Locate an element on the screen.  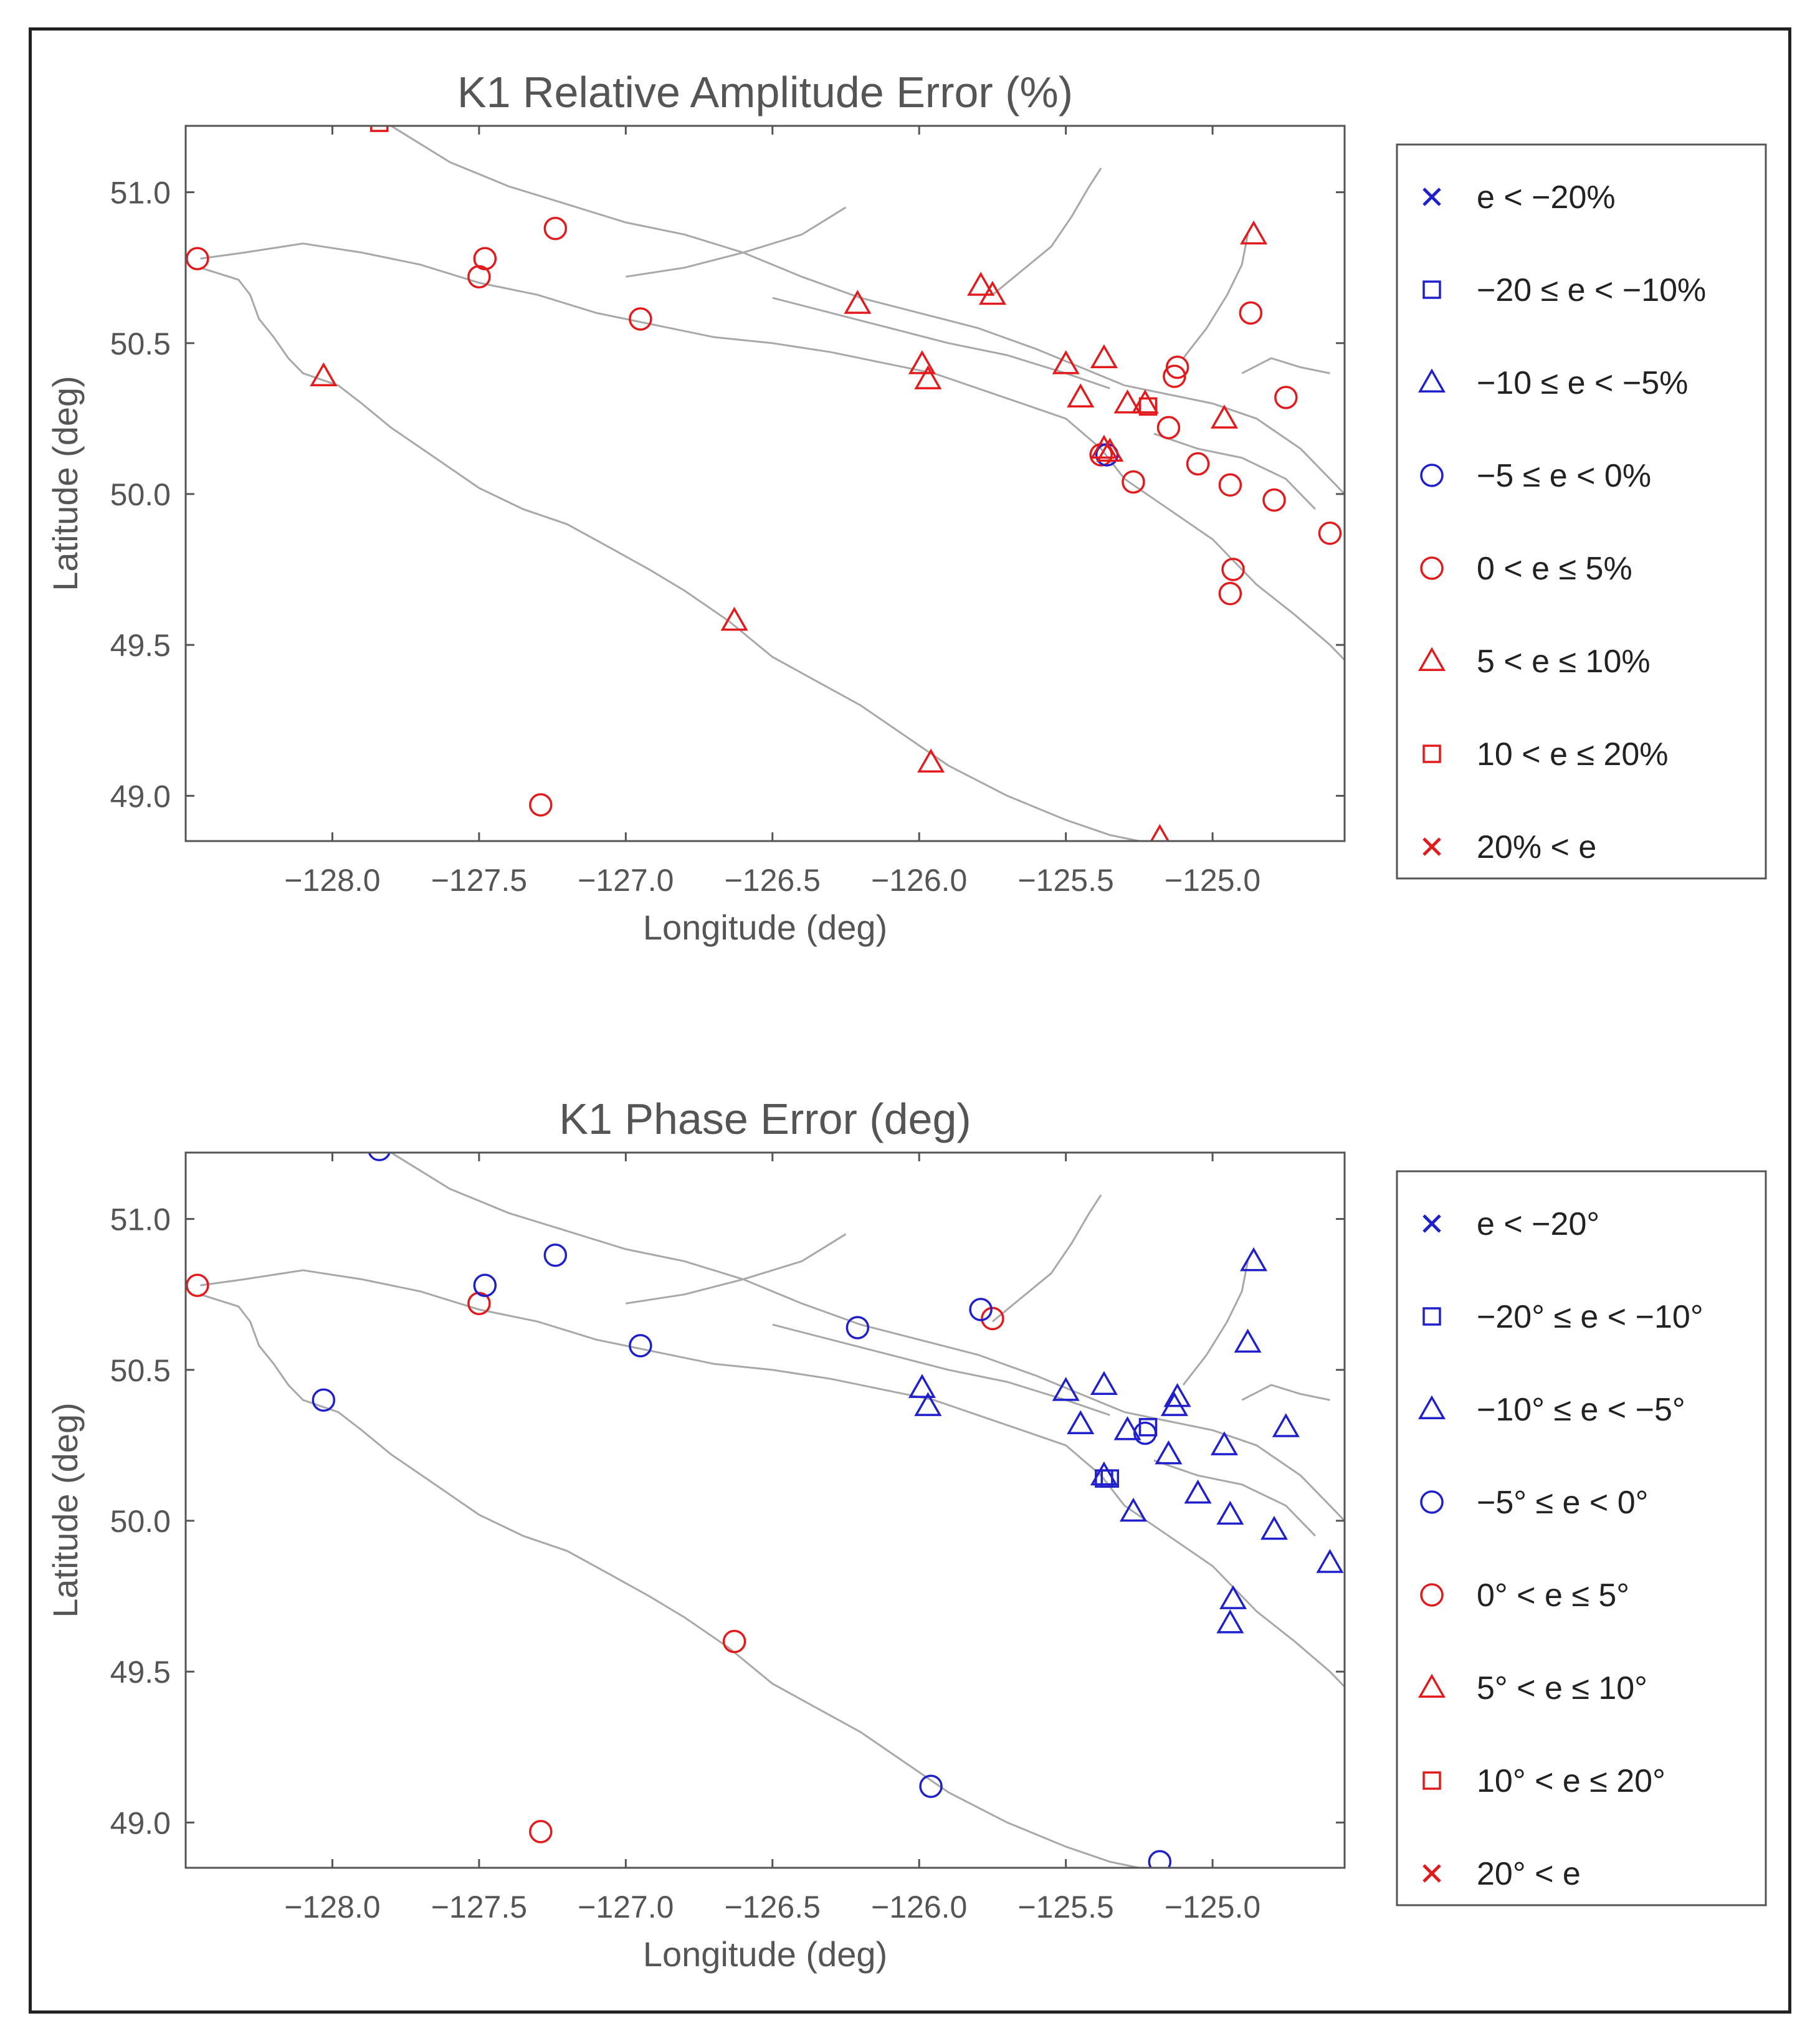
legend-label: −20° ≤ e < −10° is located at coordinates (1590, 1317).